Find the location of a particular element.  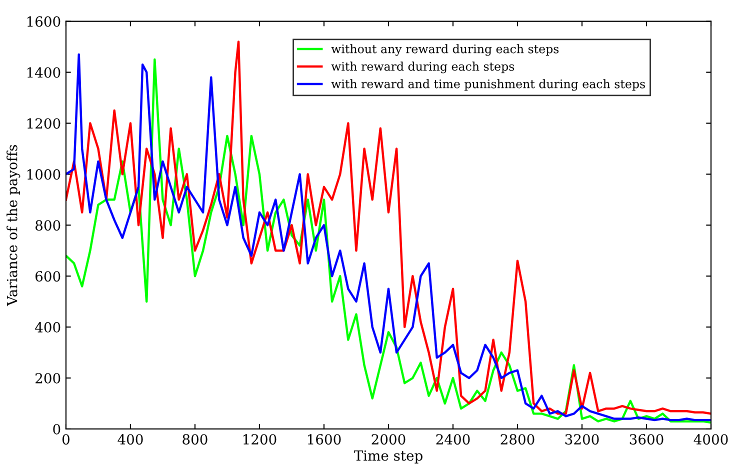

legend-label: with reward during each steps is located at coordinates (422, 68).